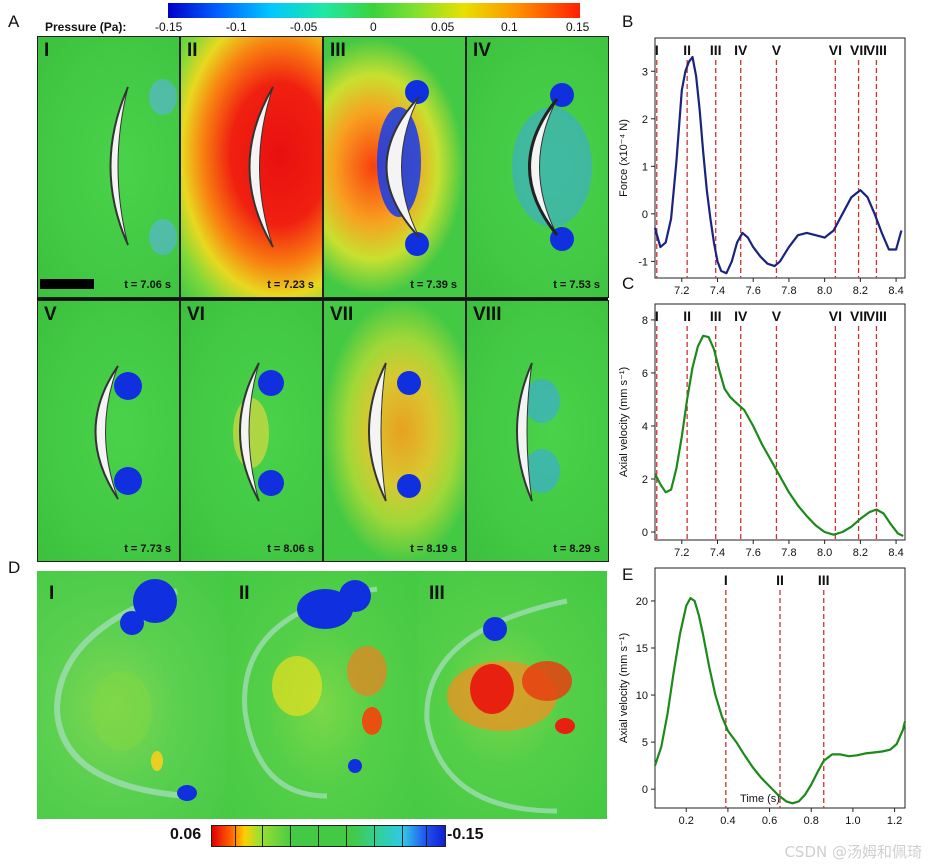  Describe the element at coordinates (576, 549) in the screenshot. I see `tile-time-8: t = 8.29 s` at that location.